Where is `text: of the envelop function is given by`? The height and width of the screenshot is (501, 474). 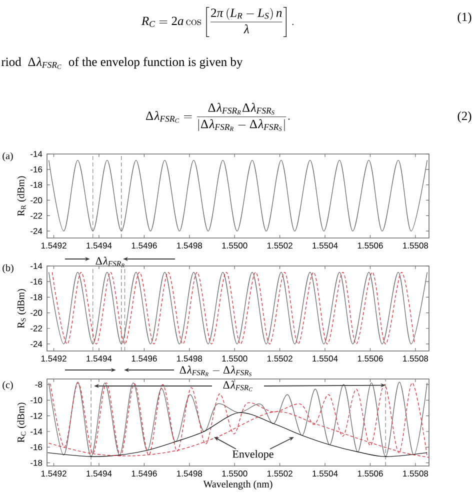
text: of the envelop function is given by is located at coordinates (155, 63).